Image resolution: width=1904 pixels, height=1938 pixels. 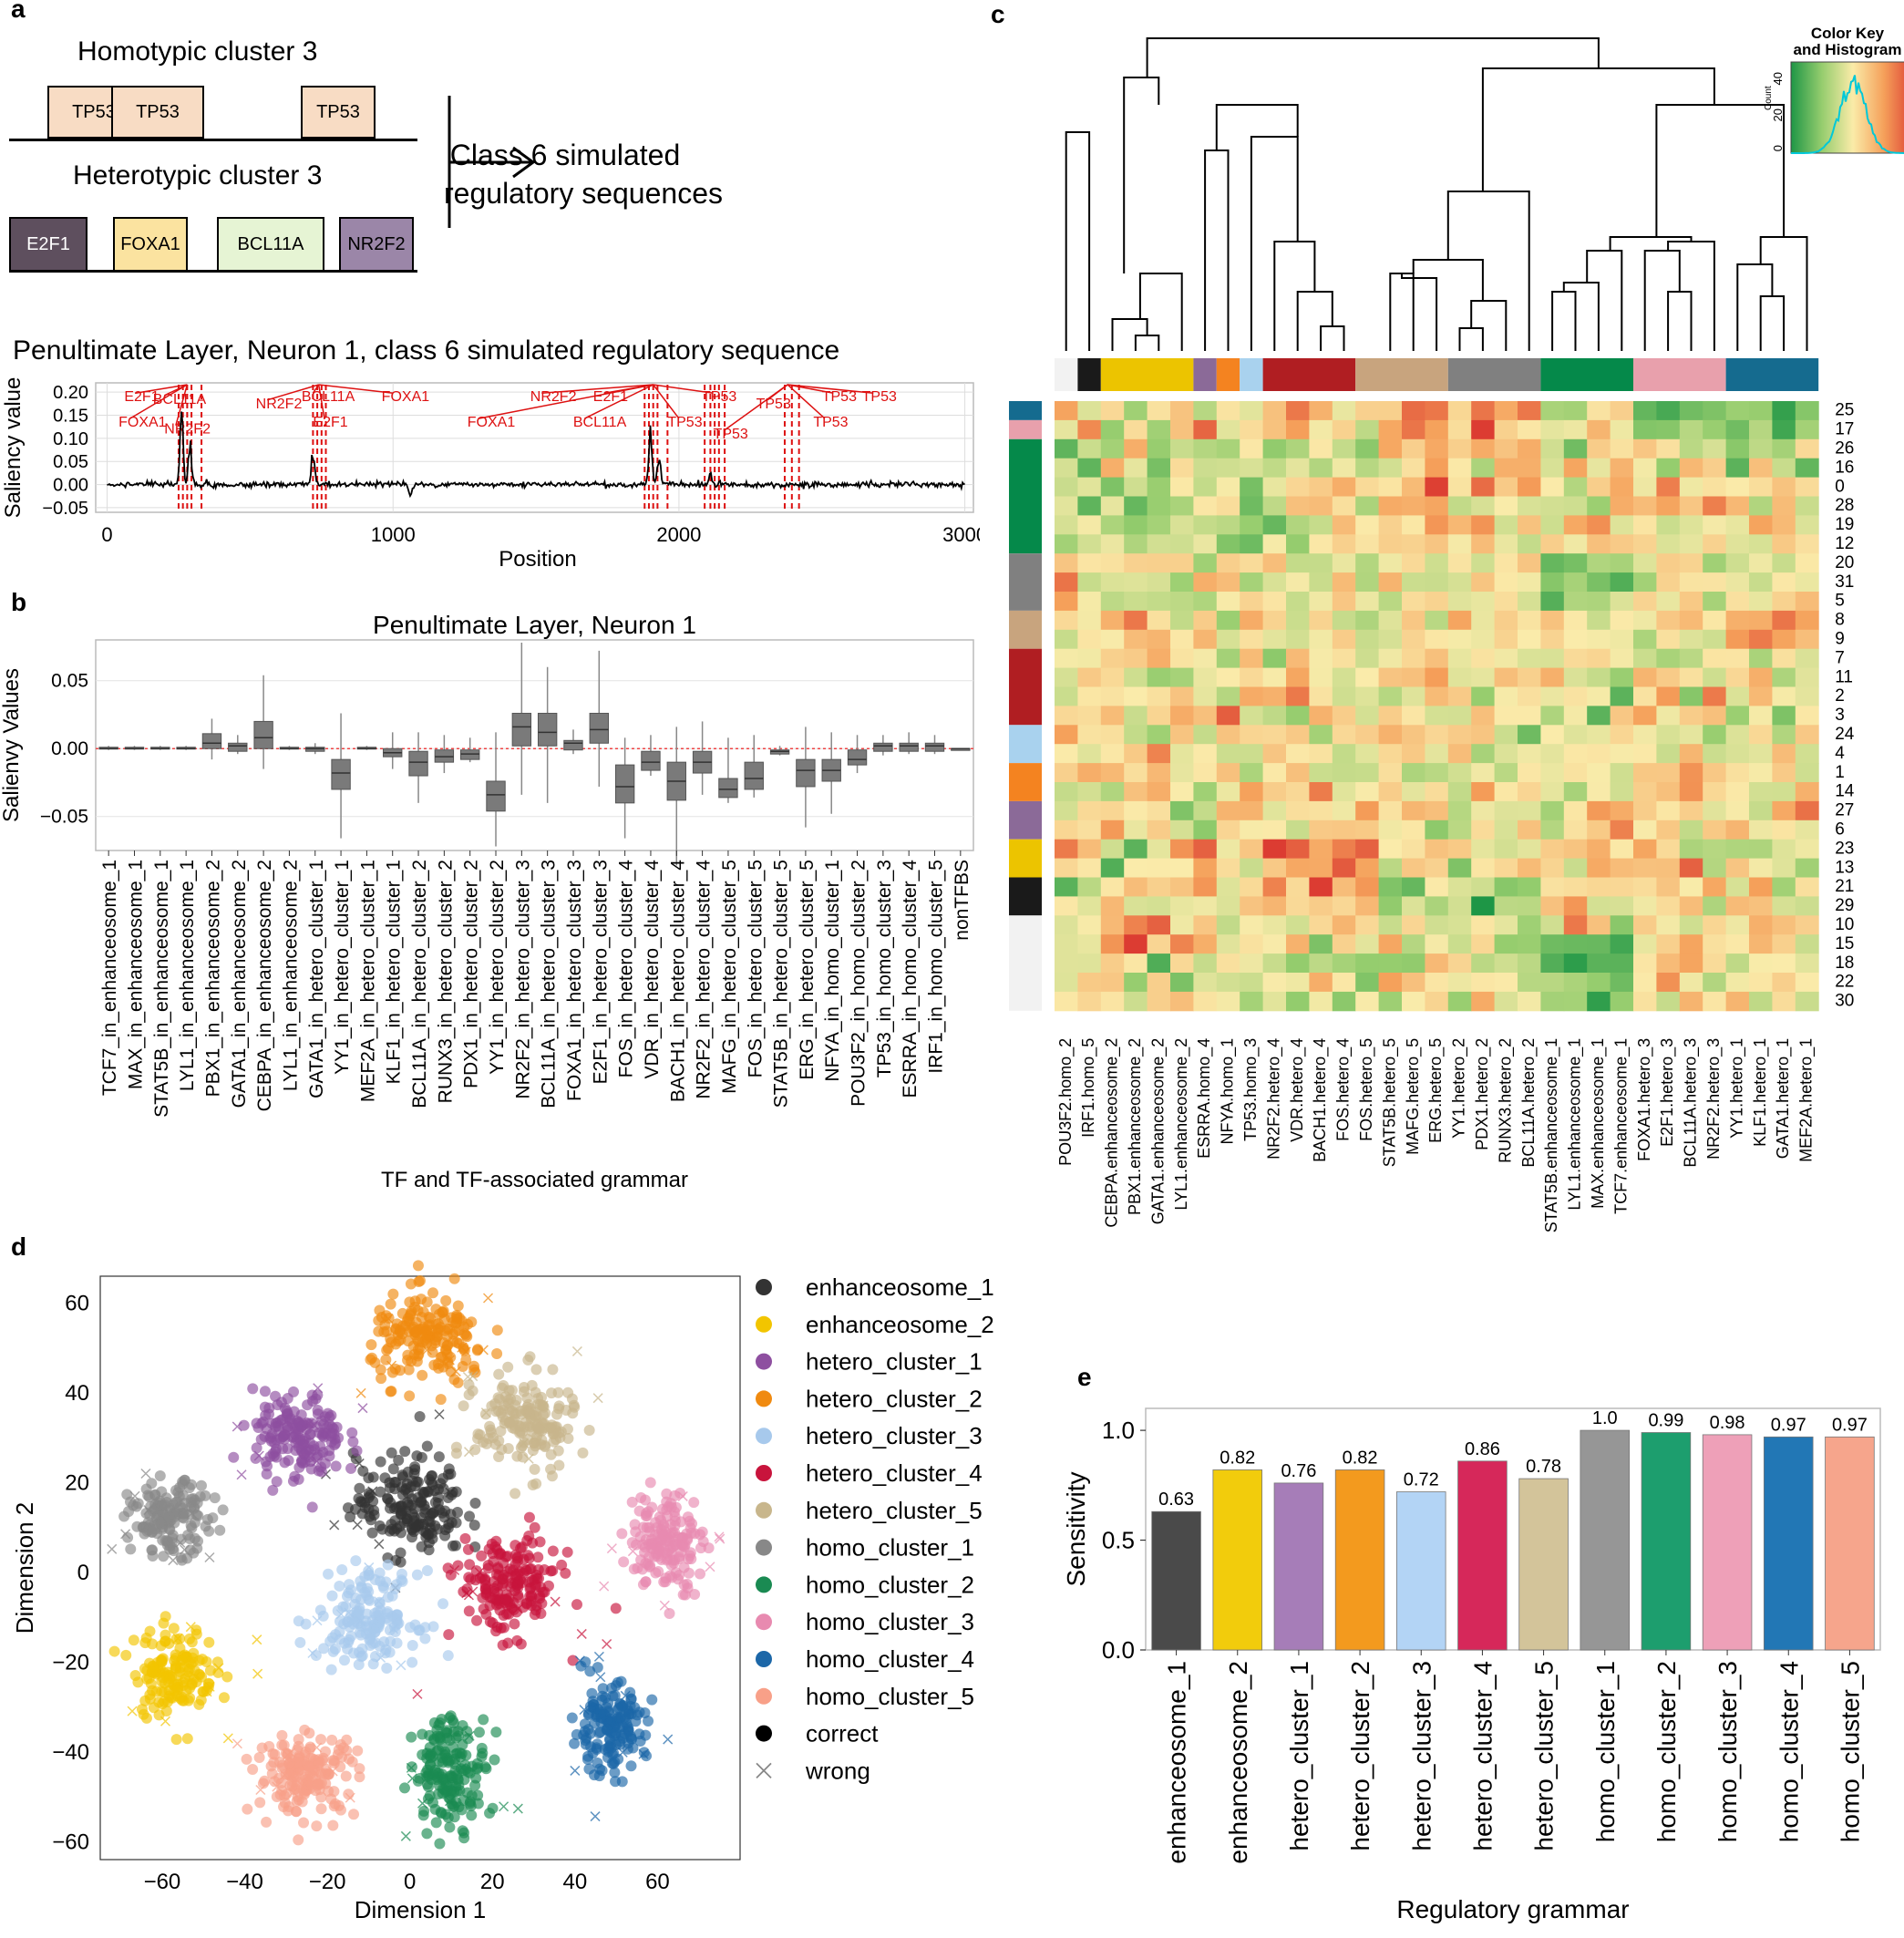 I want to click on bar, so click(x=1360, y=1560).